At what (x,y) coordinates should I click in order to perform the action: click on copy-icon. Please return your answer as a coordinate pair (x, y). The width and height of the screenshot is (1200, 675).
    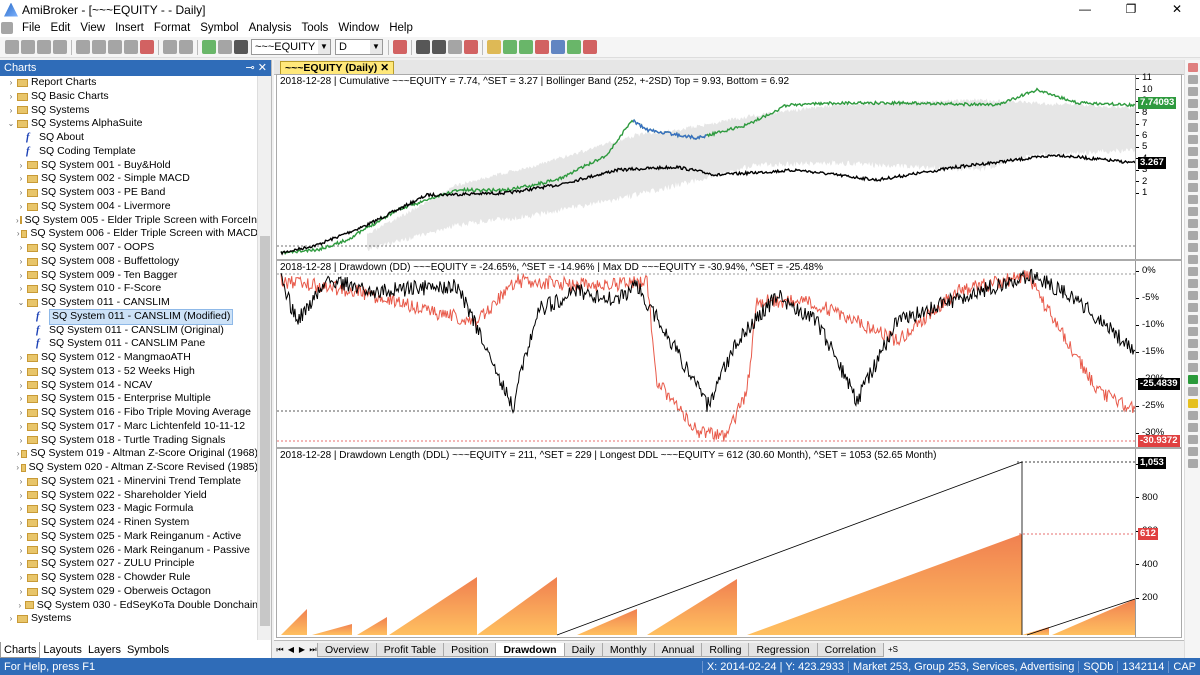
    Looking at the image, I should click on (115, 47).